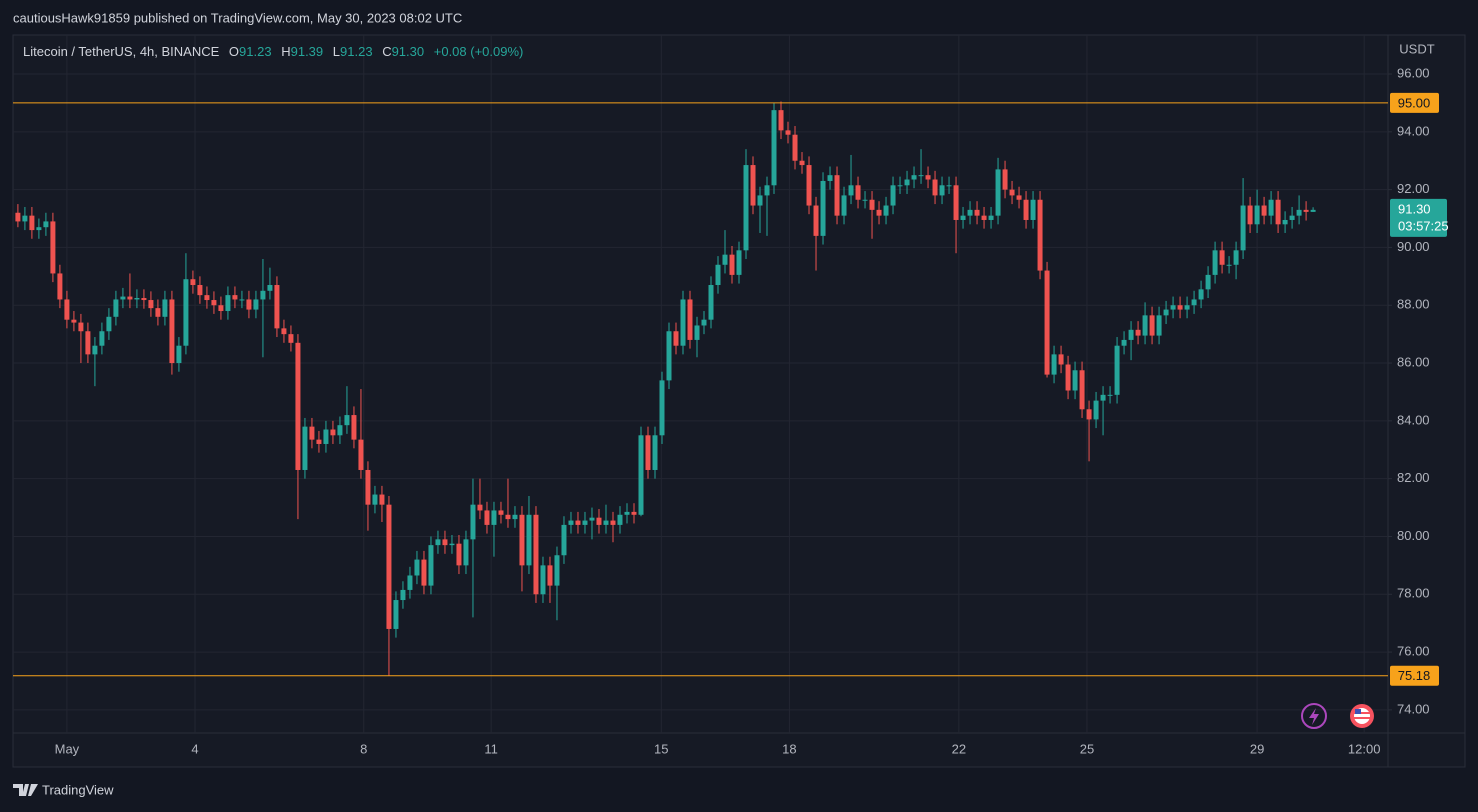 Image resolution: width=1478 pixels, height=812 pixels. What do you see at coordinates (1414, 675) in the screenshot?
I see `price-label-box` at bounding box center [1414, 675].